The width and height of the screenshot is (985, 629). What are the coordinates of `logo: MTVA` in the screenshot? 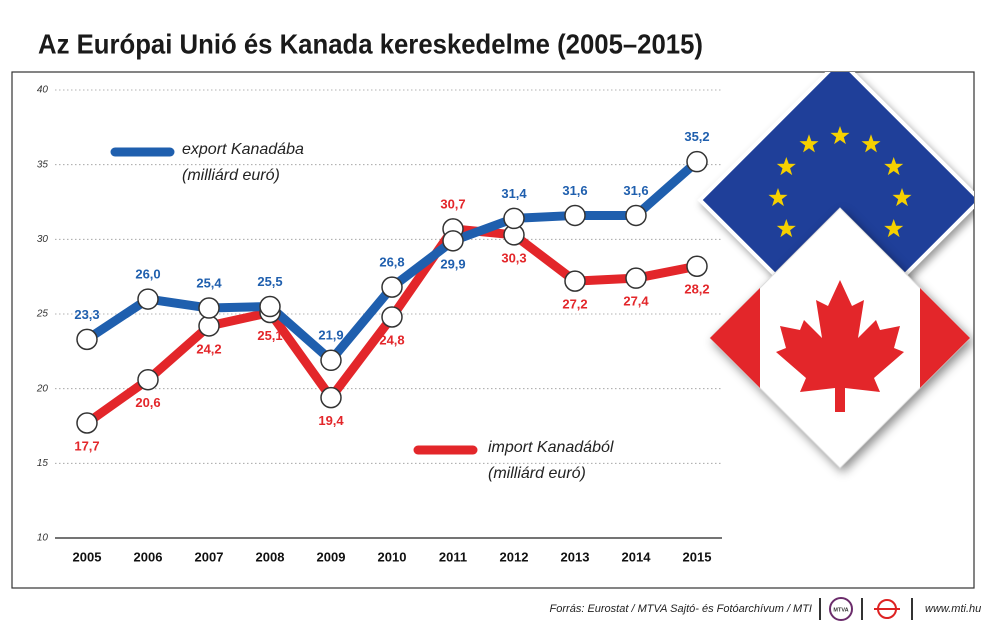 It's located at (840, 610).